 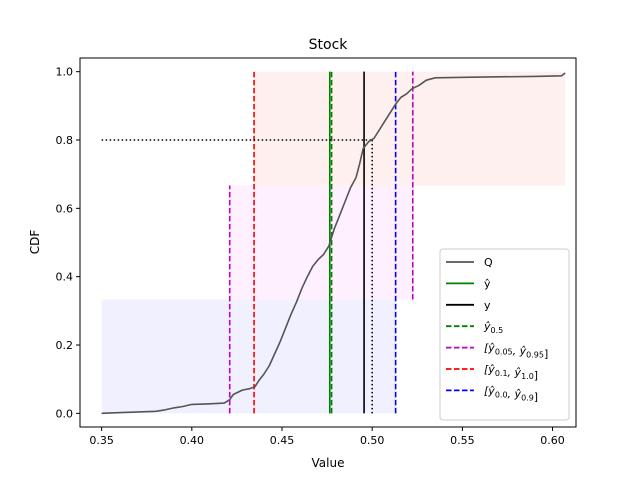 What do you see at coordinates (328, 463) in the screenshot?
I see `x-axis-label: Value` at bounding box center [328, 463].